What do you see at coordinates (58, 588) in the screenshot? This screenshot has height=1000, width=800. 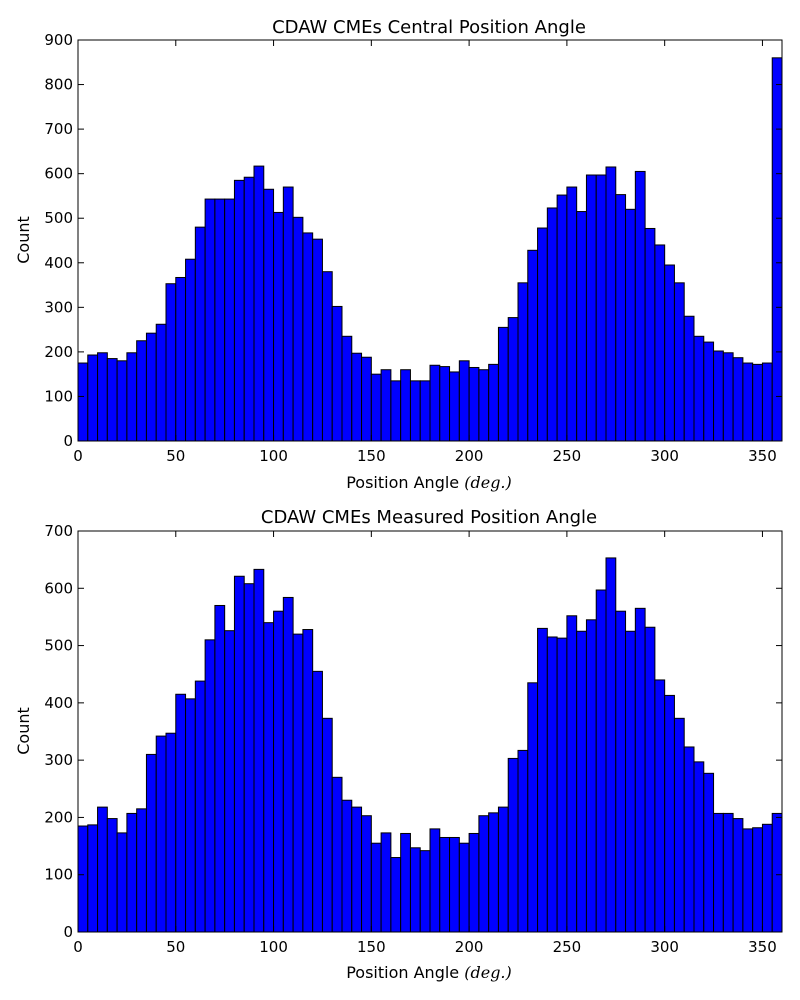 I see `y-tick-label: 600` at bounding box center [58, 588].